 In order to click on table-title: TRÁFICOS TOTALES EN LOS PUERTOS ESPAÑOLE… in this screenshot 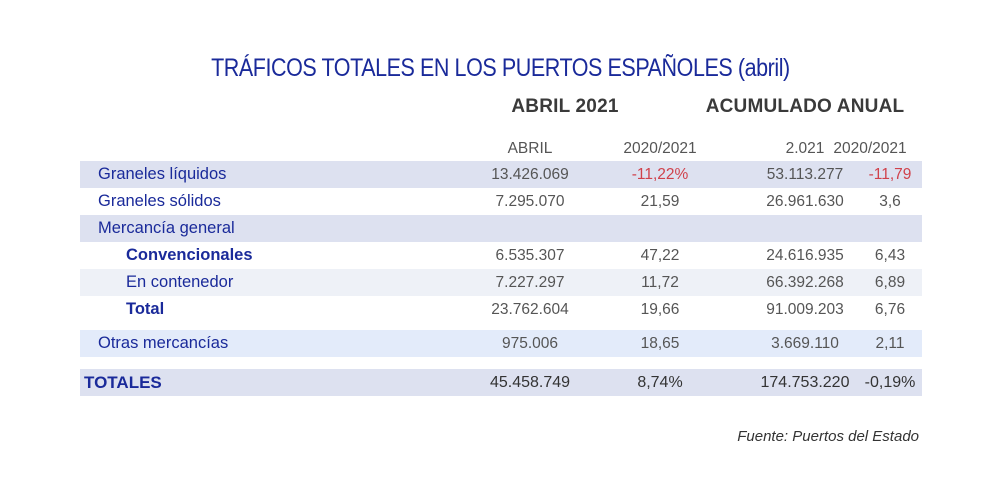, I will do `click(500, 68)`.